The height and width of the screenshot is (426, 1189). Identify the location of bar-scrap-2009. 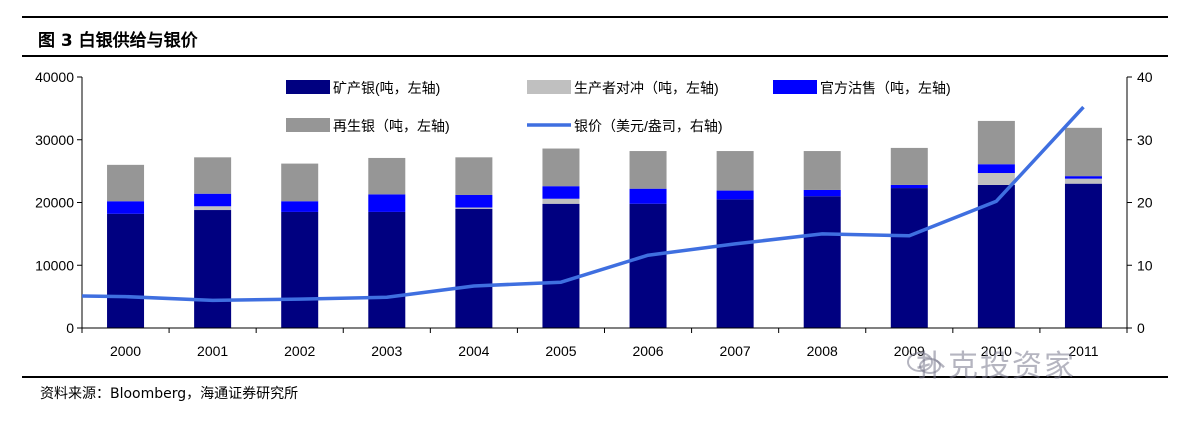
(909, 166).